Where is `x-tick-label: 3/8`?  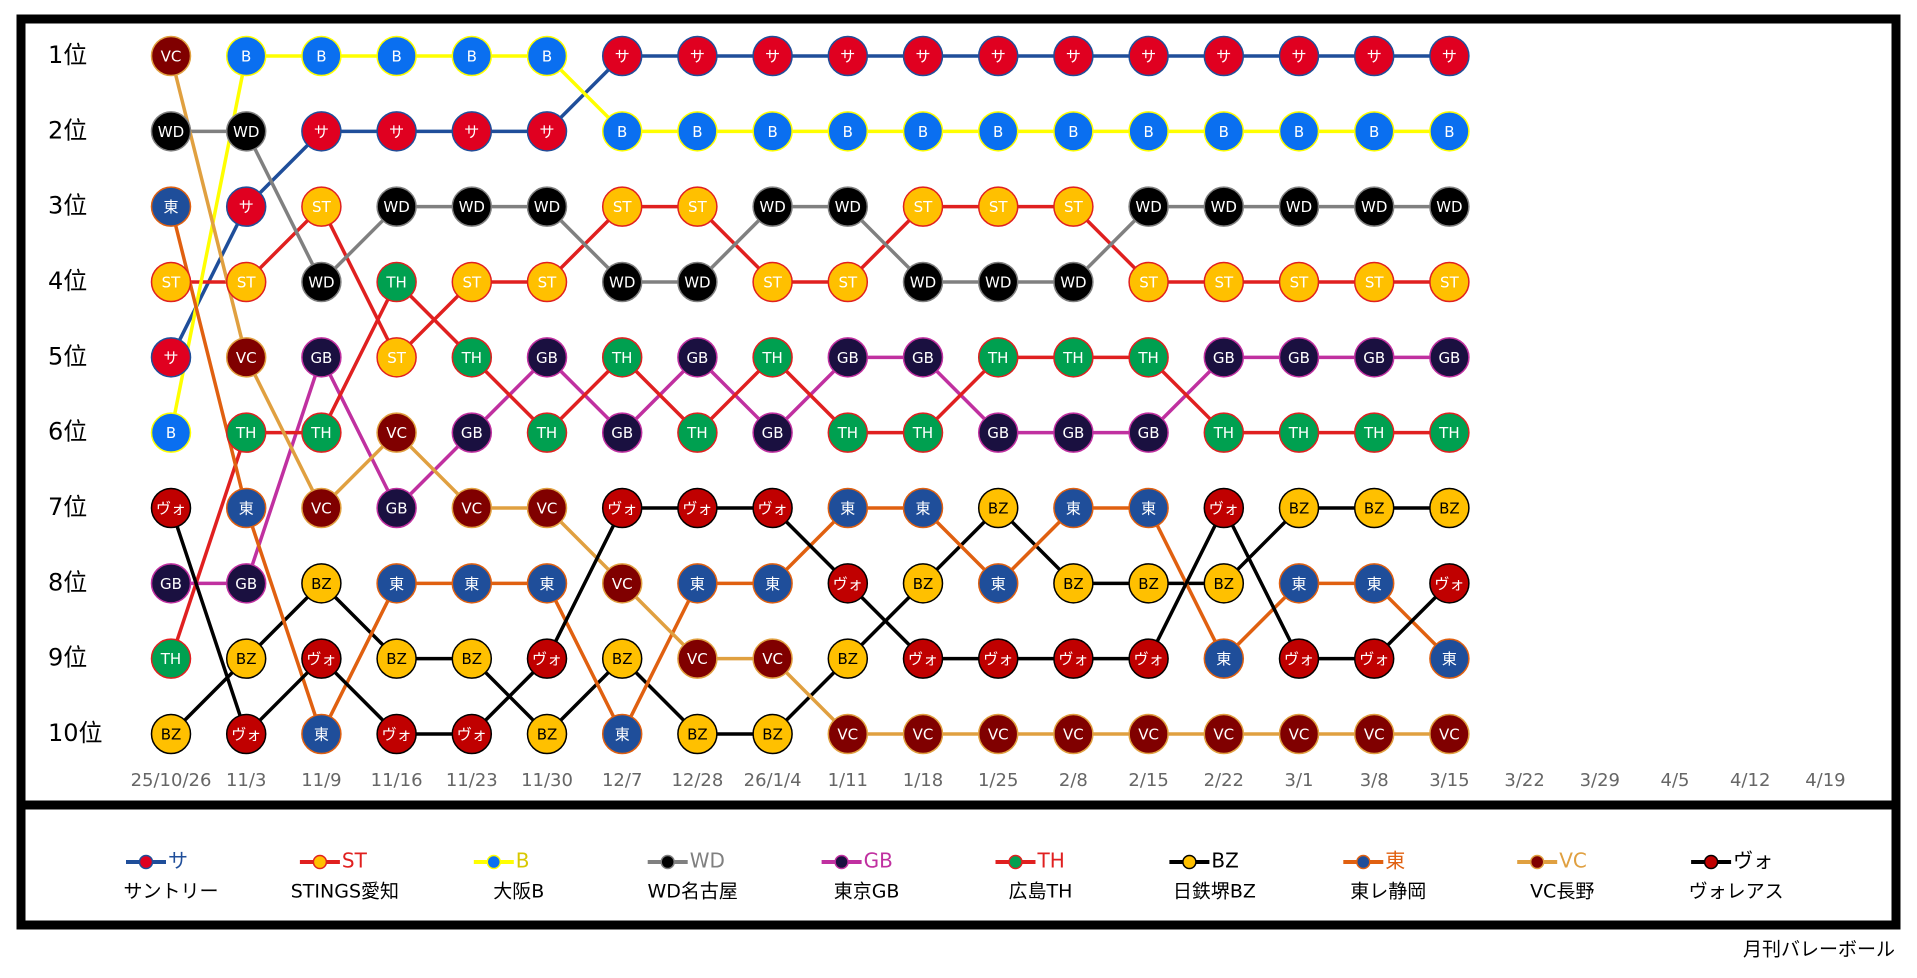 x-tick-label: 3/8 is located at coordinates (1374, 780).